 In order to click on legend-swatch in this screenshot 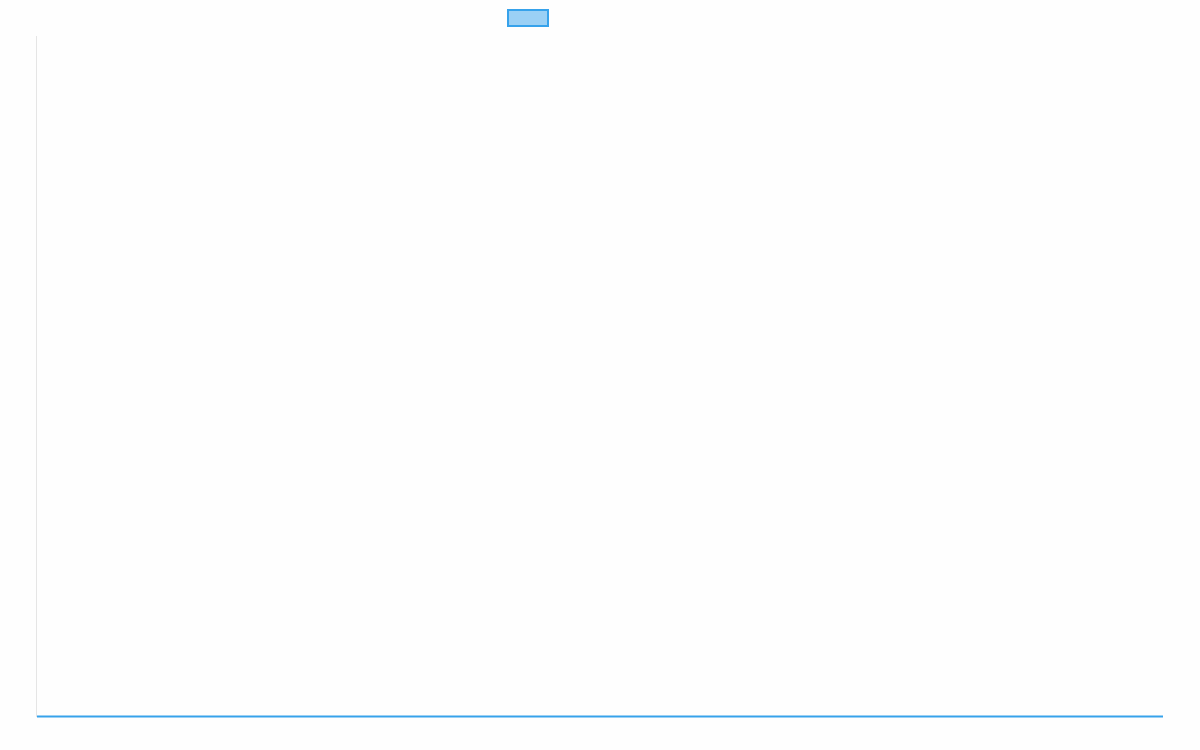, I will do `click(528, 18)`.